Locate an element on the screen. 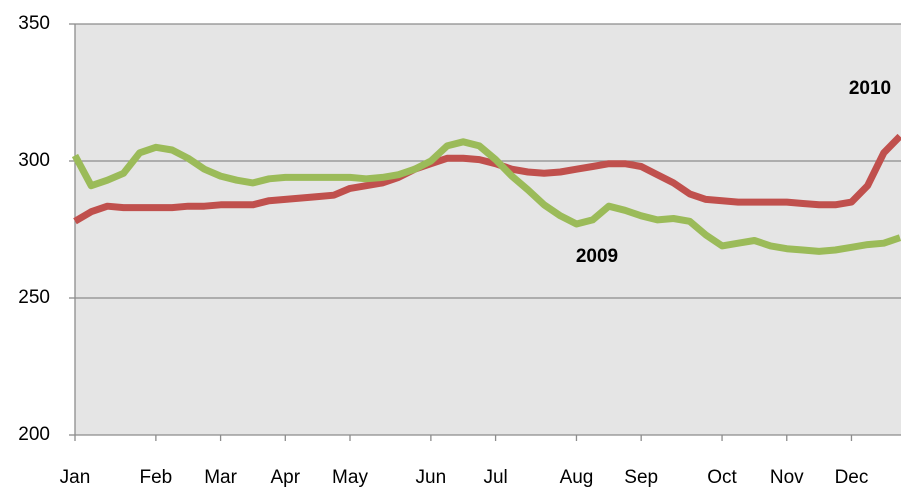 The height and width of the screenshot is (491, 901). x-tick-label: Sep is located at coordinates (641, 477).